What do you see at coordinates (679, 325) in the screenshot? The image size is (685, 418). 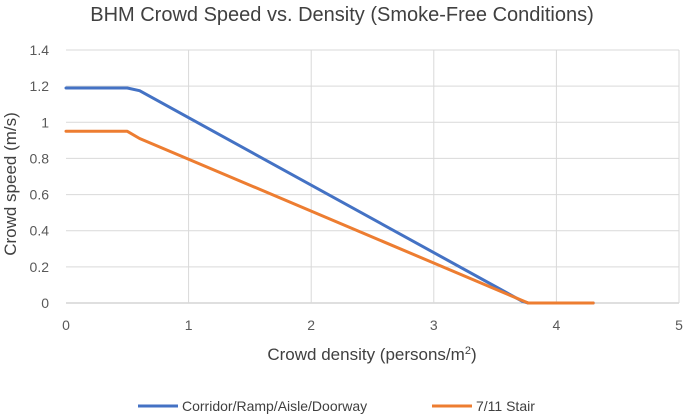 I see `x-tick-label: 5` at bounding box center [679, 325].